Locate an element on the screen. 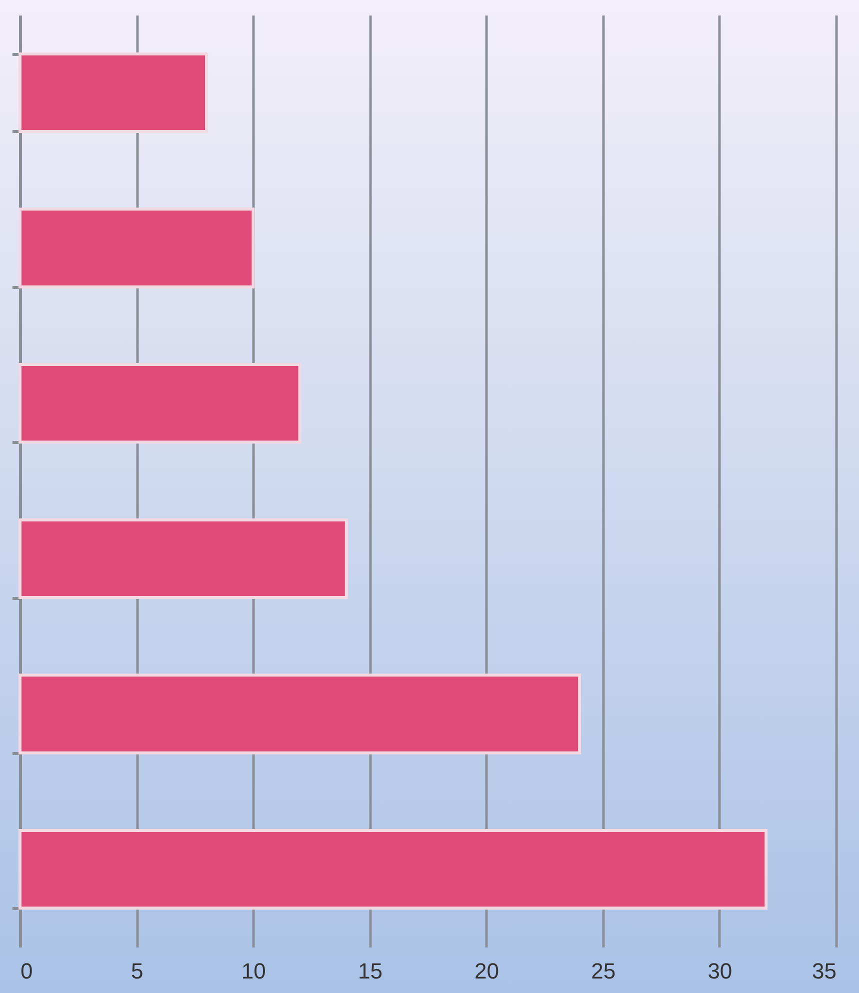  x-tick-label: 20 is located at coordinates (487, 971).